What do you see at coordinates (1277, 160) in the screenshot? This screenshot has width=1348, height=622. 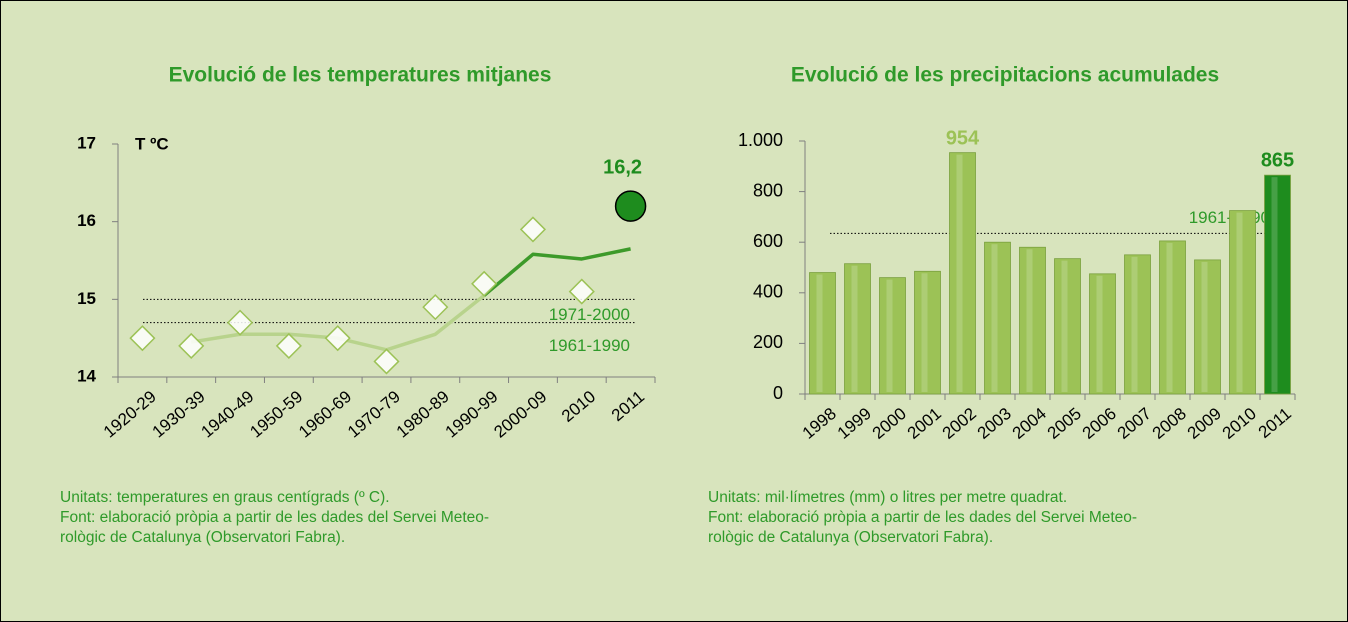 I see `data-label: 865` at bounding box center [1277, 160].